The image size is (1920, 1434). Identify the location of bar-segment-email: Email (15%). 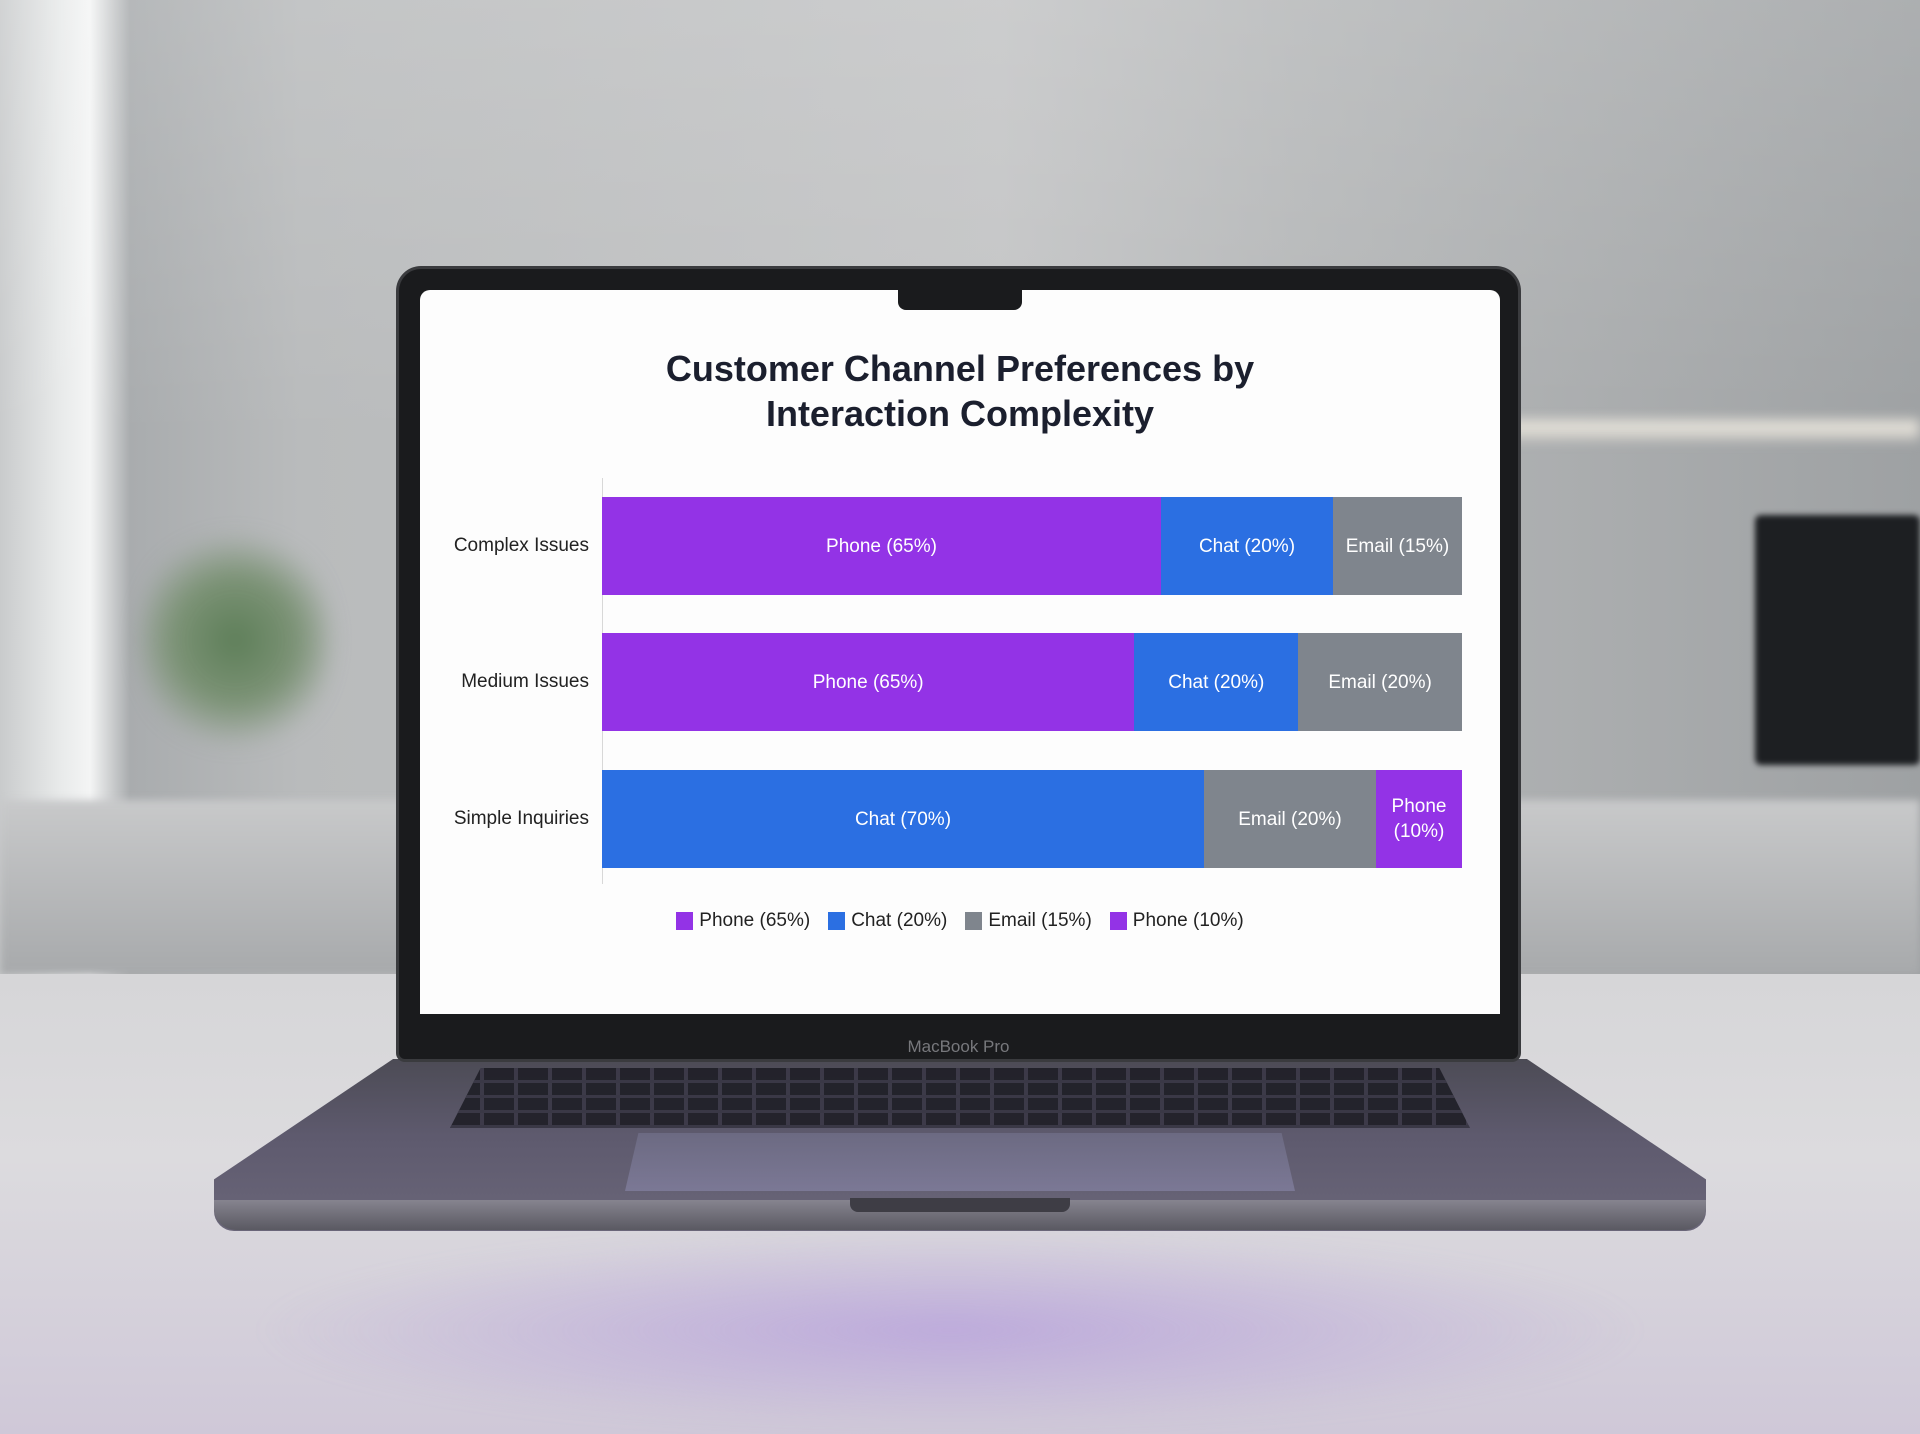
(1397, 546).